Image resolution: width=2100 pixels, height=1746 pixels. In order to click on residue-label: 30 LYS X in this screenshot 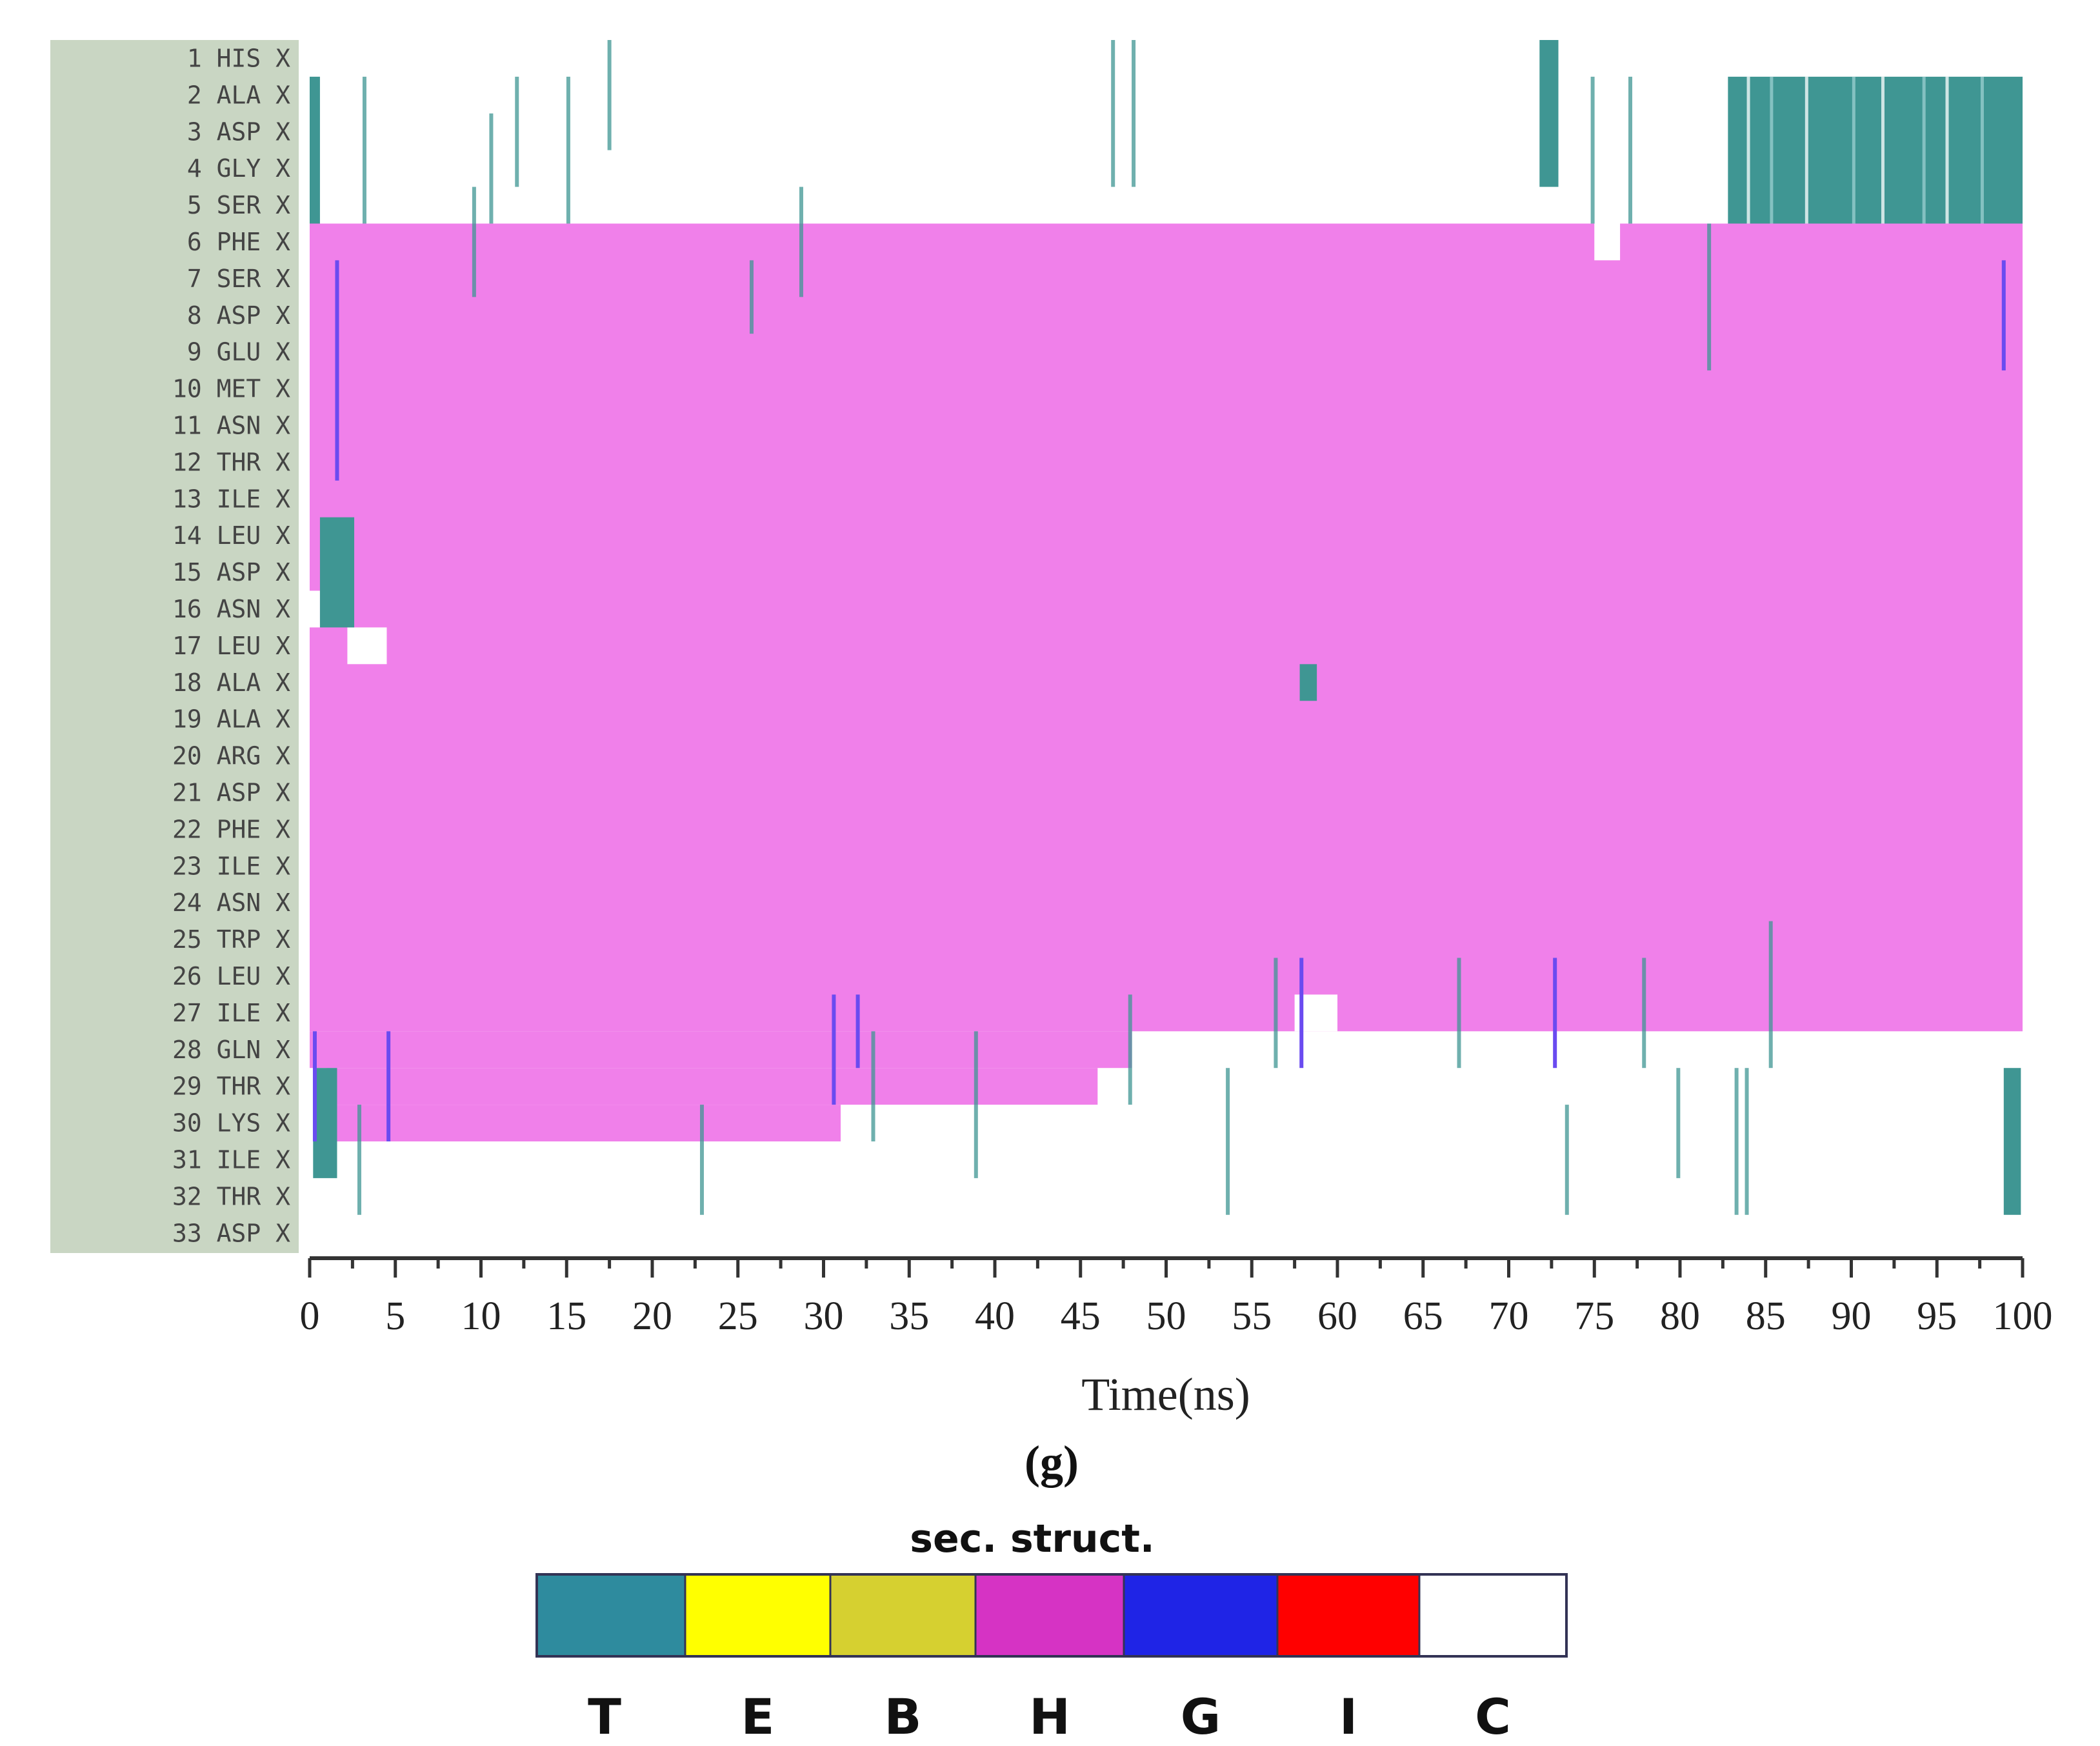, I will do `click(231, 1124)`.